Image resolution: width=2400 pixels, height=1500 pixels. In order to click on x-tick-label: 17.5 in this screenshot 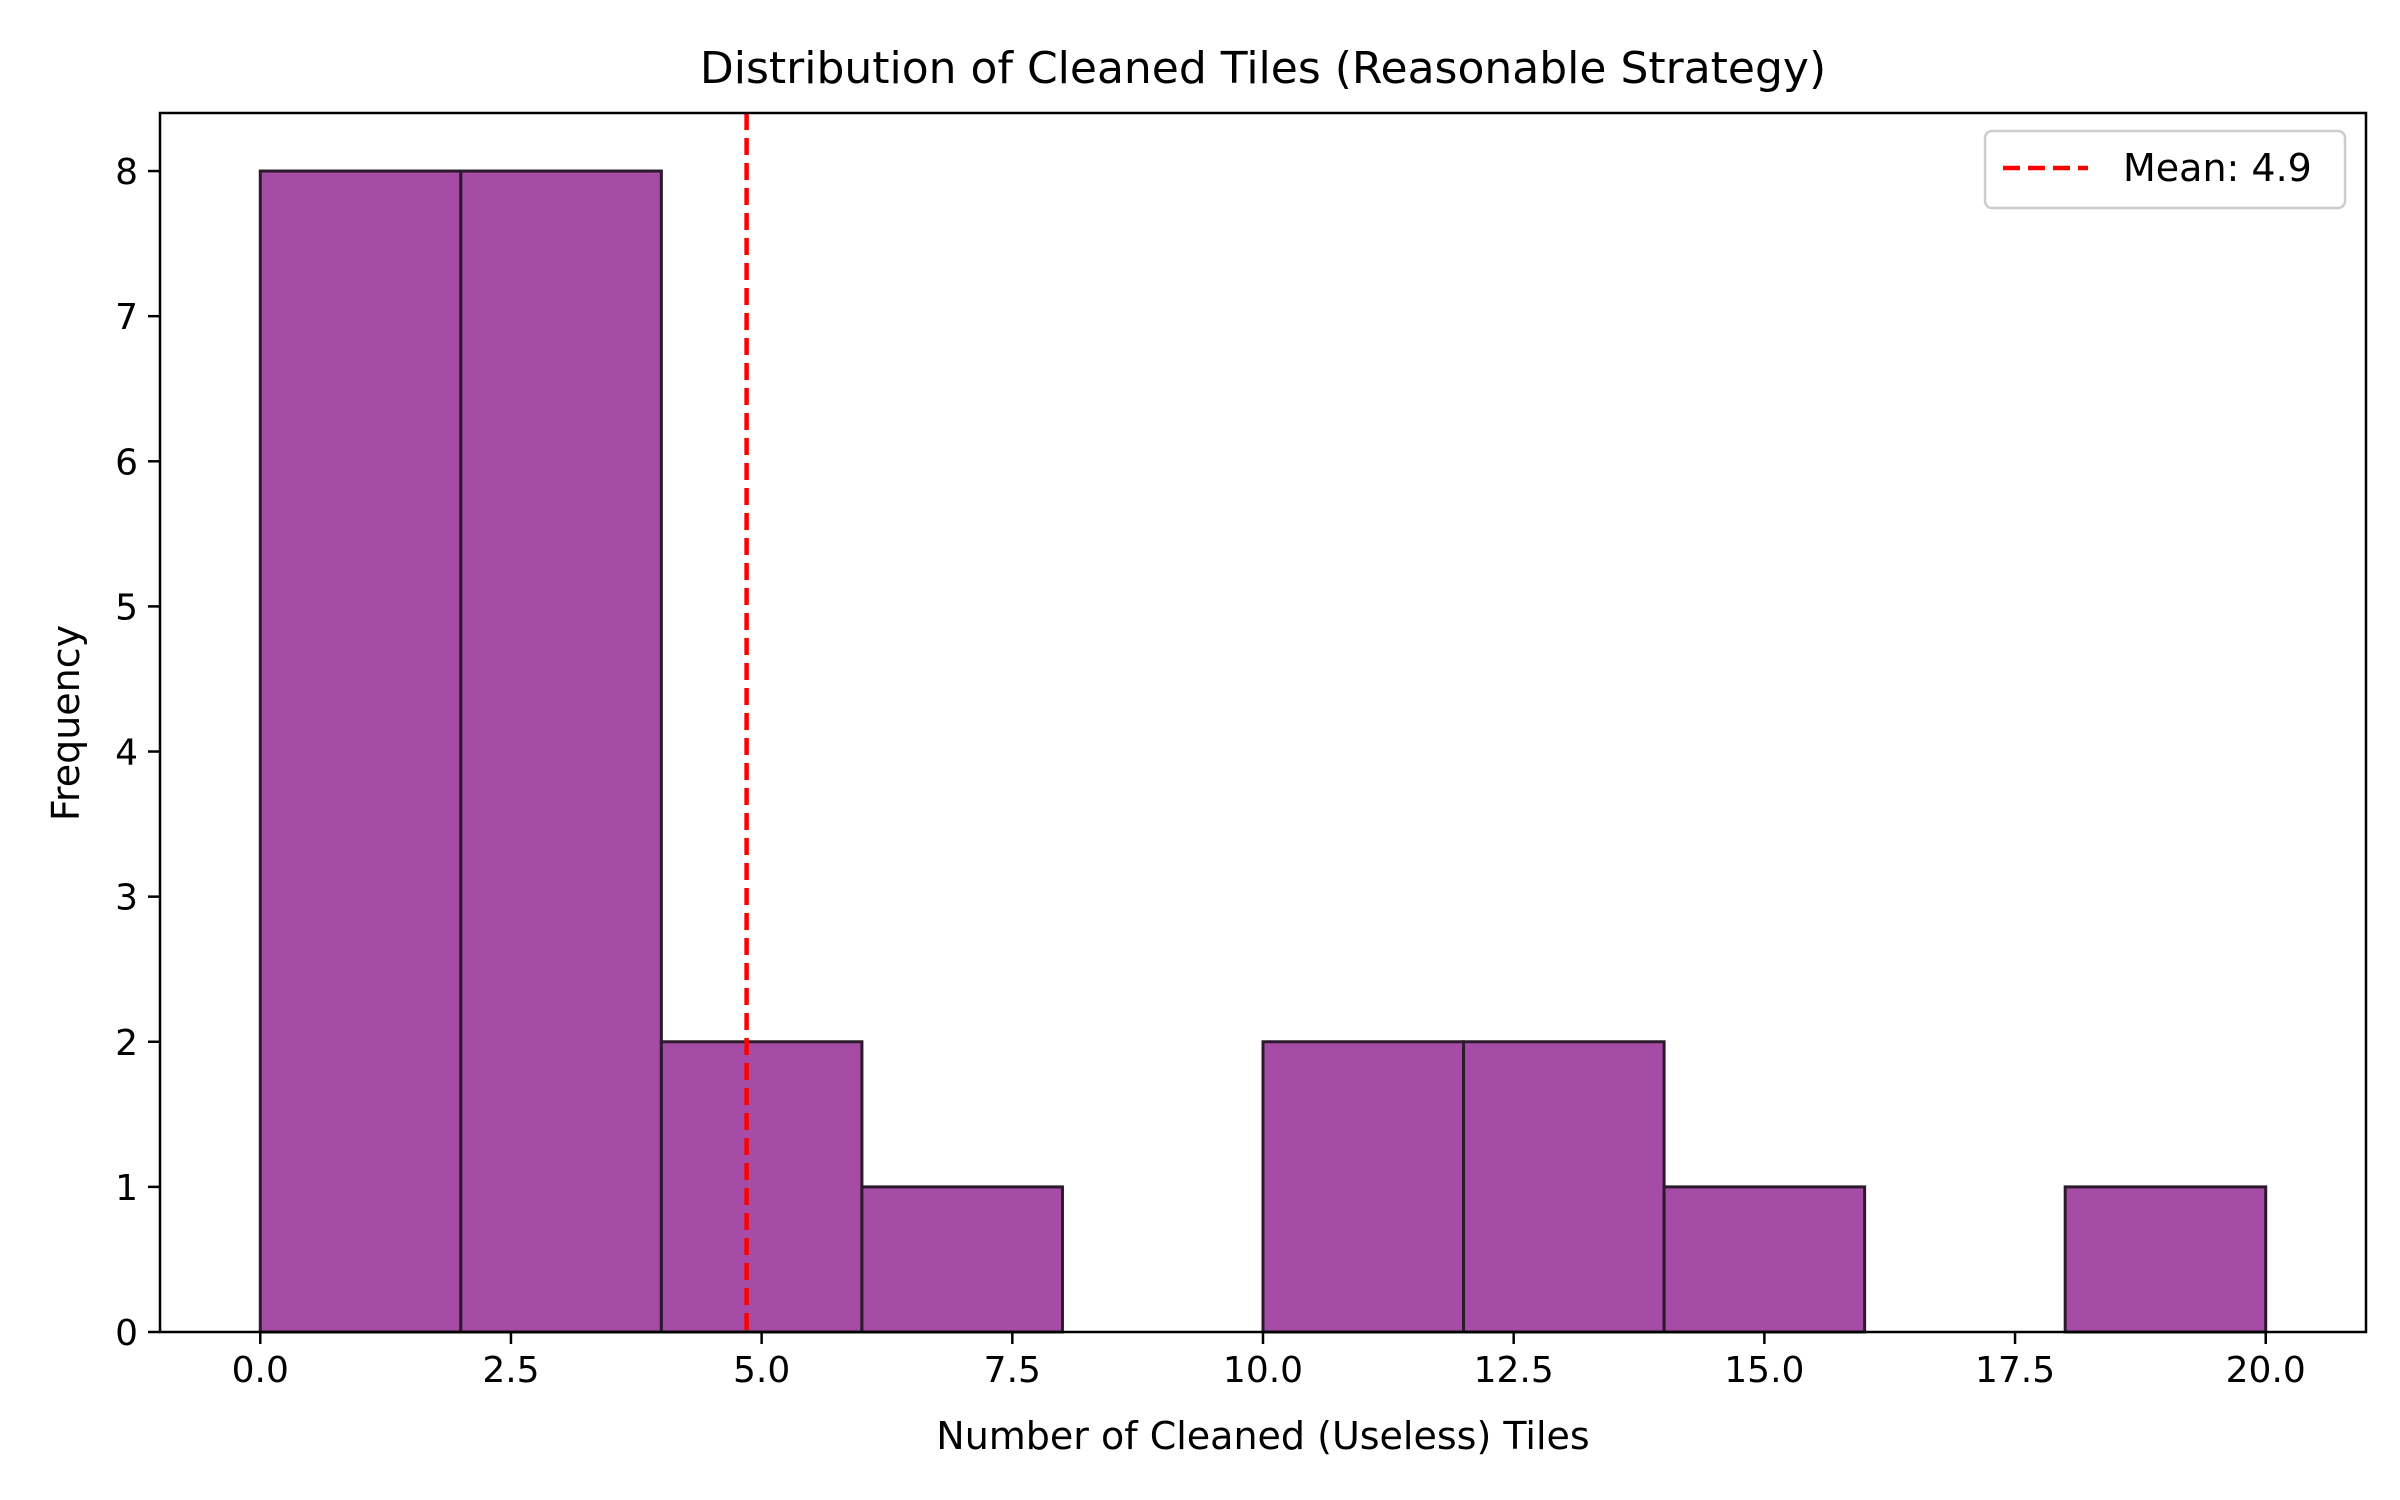, I will do `click(2015, 1370)`.